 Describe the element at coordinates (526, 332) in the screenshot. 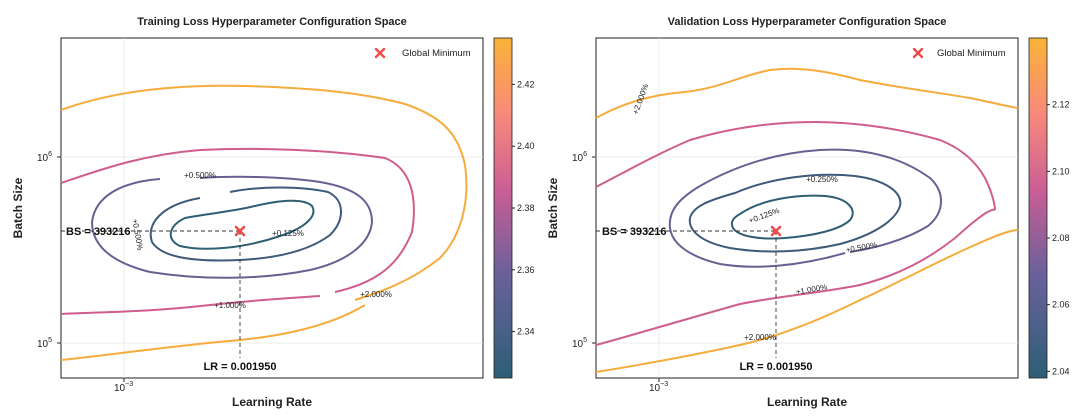

I see `colorbar-tick-label: 2.34` at that location.